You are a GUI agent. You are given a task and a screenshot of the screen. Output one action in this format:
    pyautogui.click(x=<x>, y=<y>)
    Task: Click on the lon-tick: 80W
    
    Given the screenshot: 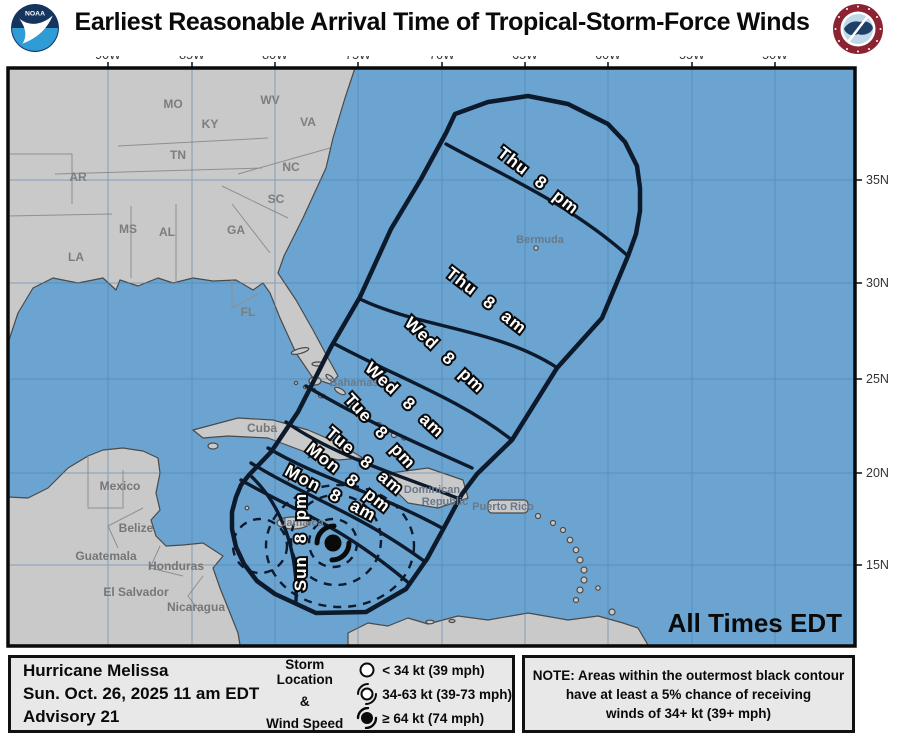 What is the action you would take?
    pyautogui.click(x=275, y=59)
    